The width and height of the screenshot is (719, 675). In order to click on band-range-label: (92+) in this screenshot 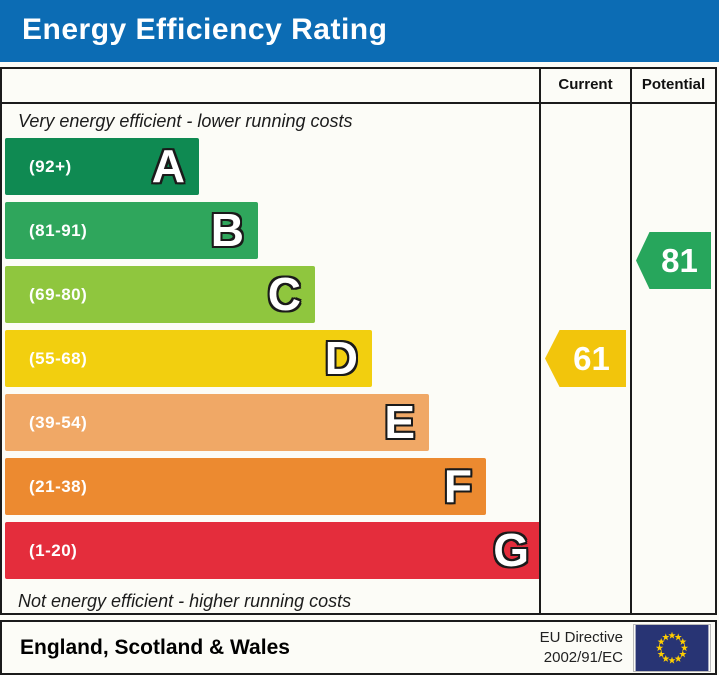, I will do `click(50, 166)`.